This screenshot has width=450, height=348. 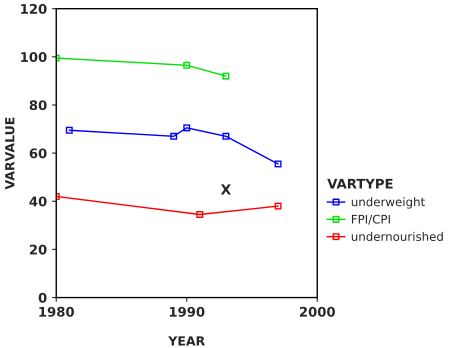 I want to click on legend-title: VARTYPE, so click(x=360, y=183).